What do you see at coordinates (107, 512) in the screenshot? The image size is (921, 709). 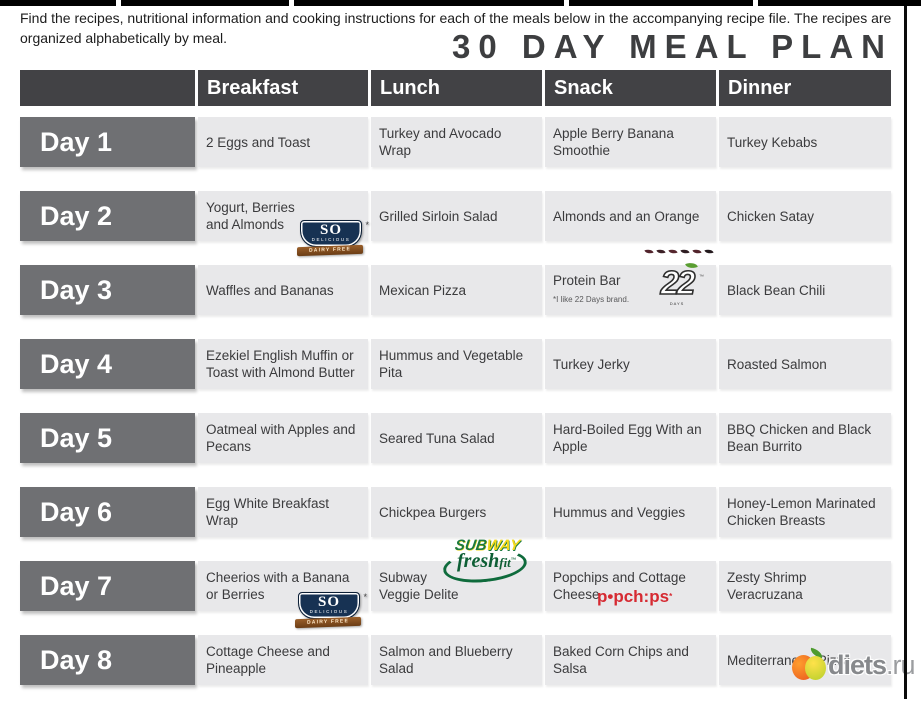 I see `day-label: Day 6` at bounding box center [107, 512].